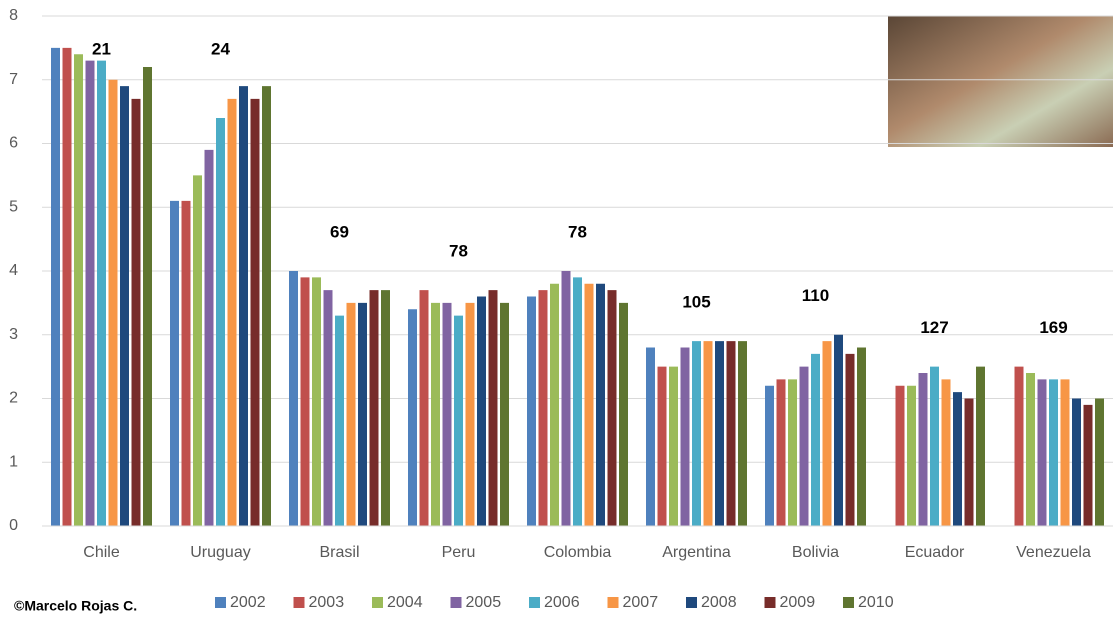 The image size is (1115, 617). I want to click on legend-label: 2007, so click(641, 602).